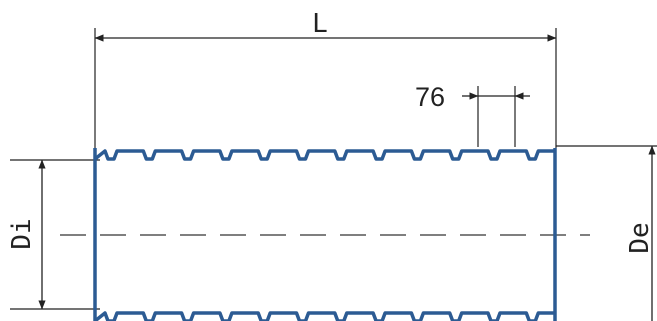  What do you see at coordinates (430, 97) in the screenshot?
I see `pitch-label: 76` at bounding box center [430, 97].